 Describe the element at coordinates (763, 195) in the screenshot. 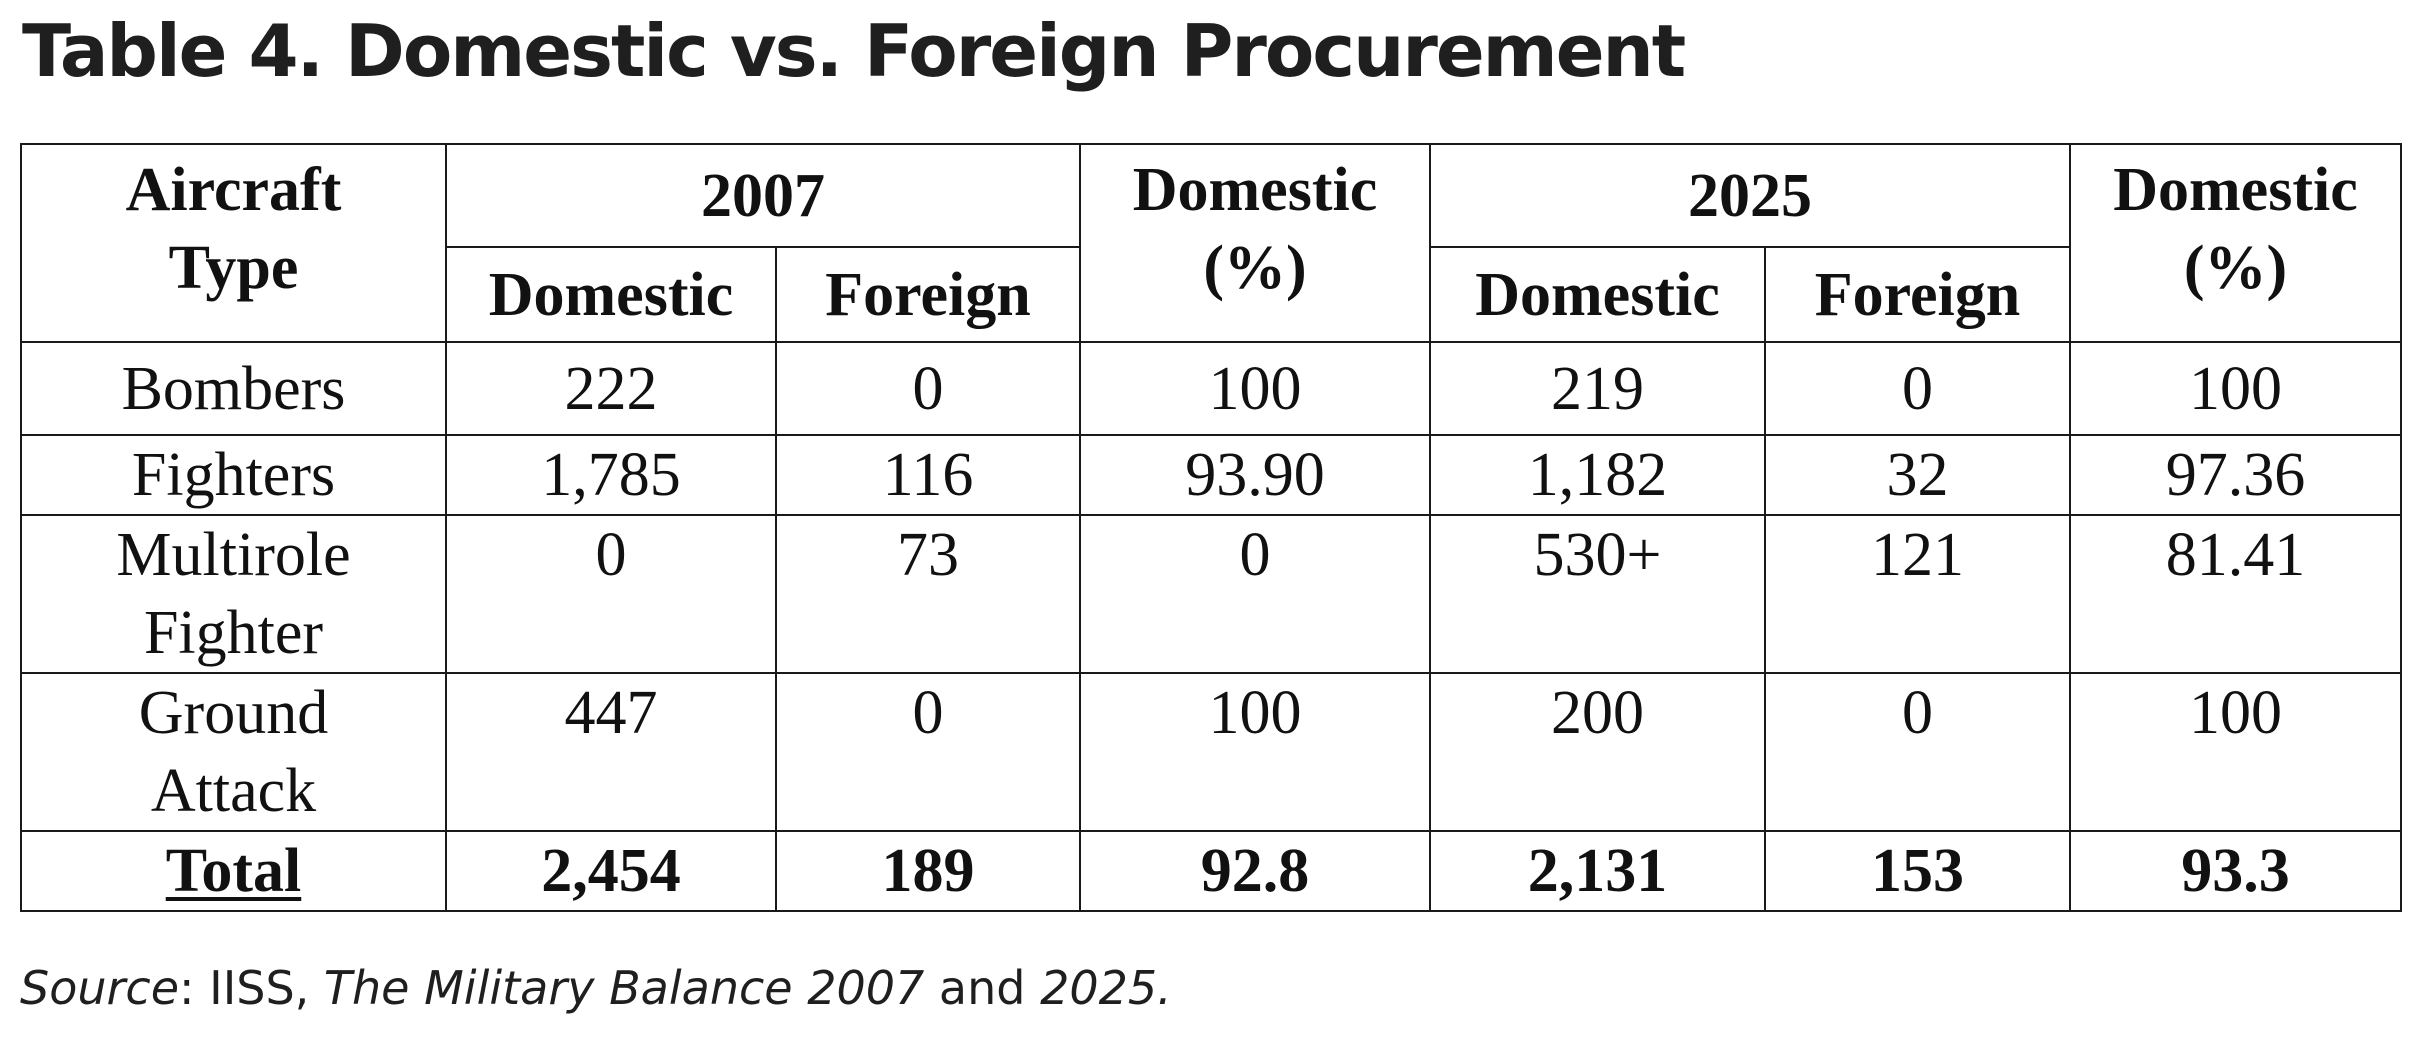

I see `header-year-2007: 2007` at that location.